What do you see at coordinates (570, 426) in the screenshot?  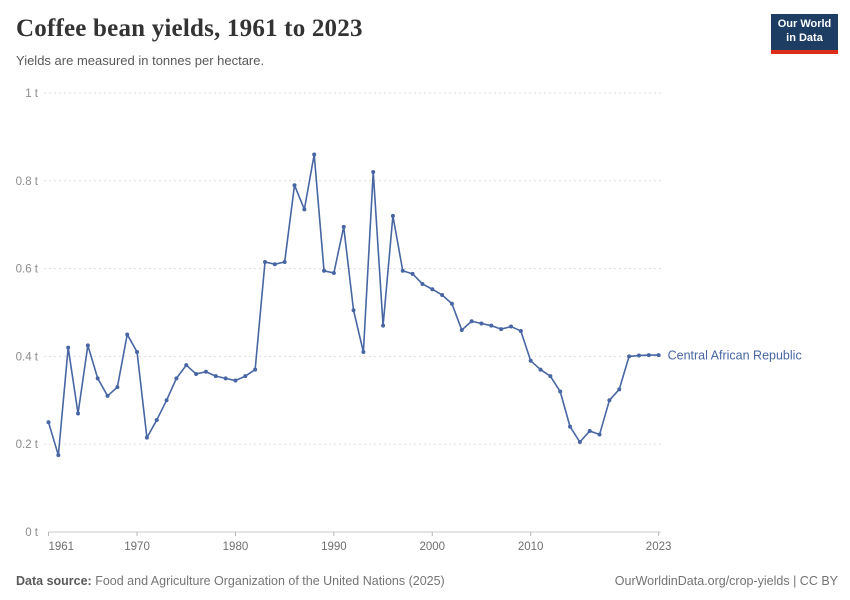 I see `data-point-2014` at bounding box center [570, 426].